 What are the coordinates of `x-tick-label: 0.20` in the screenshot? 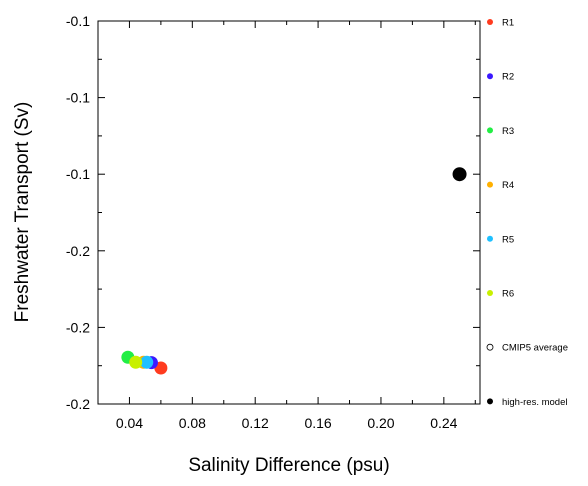 It's located at (380, 423).